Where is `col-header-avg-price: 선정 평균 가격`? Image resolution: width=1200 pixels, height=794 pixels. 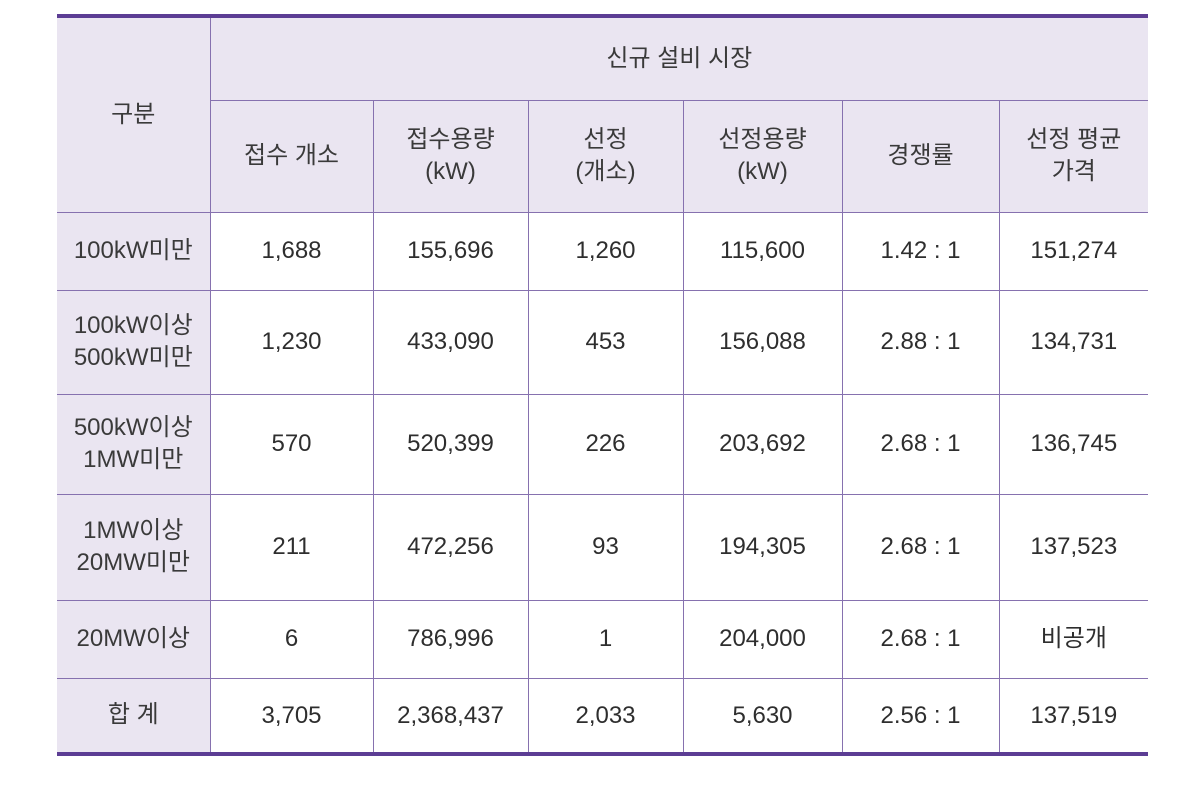
col-header-avg-price: 선정 평균 가격 is located at coordinates (1073, 156).